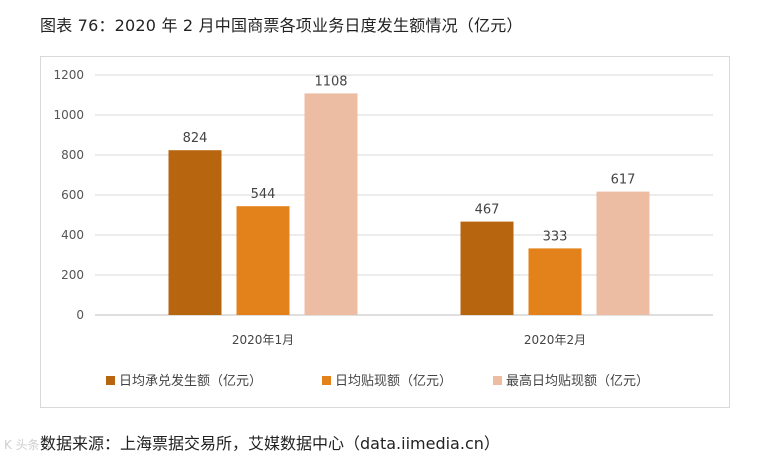 The width and height of the screenshot is (767, 464). I want to click on y-tick-label: 400, so click(72, 235).